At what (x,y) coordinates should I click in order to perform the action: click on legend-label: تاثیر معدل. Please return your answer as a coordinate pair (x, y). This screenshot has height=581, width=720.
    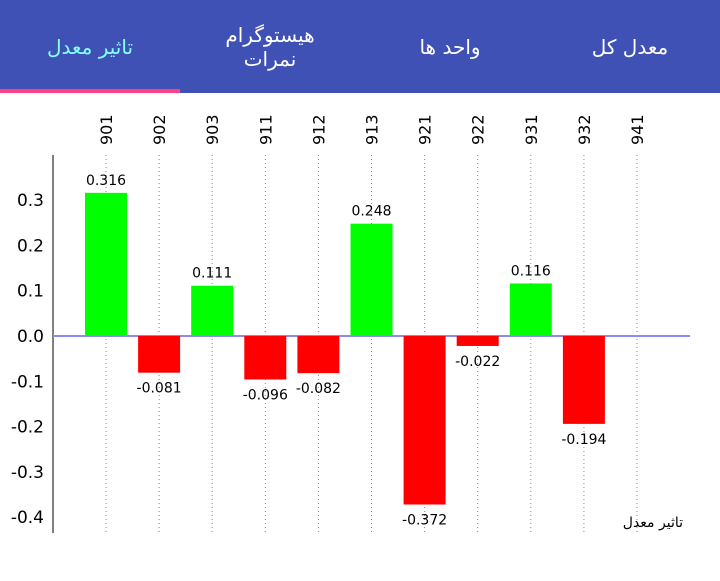
    Looking at the image, I should click on (653, 523).